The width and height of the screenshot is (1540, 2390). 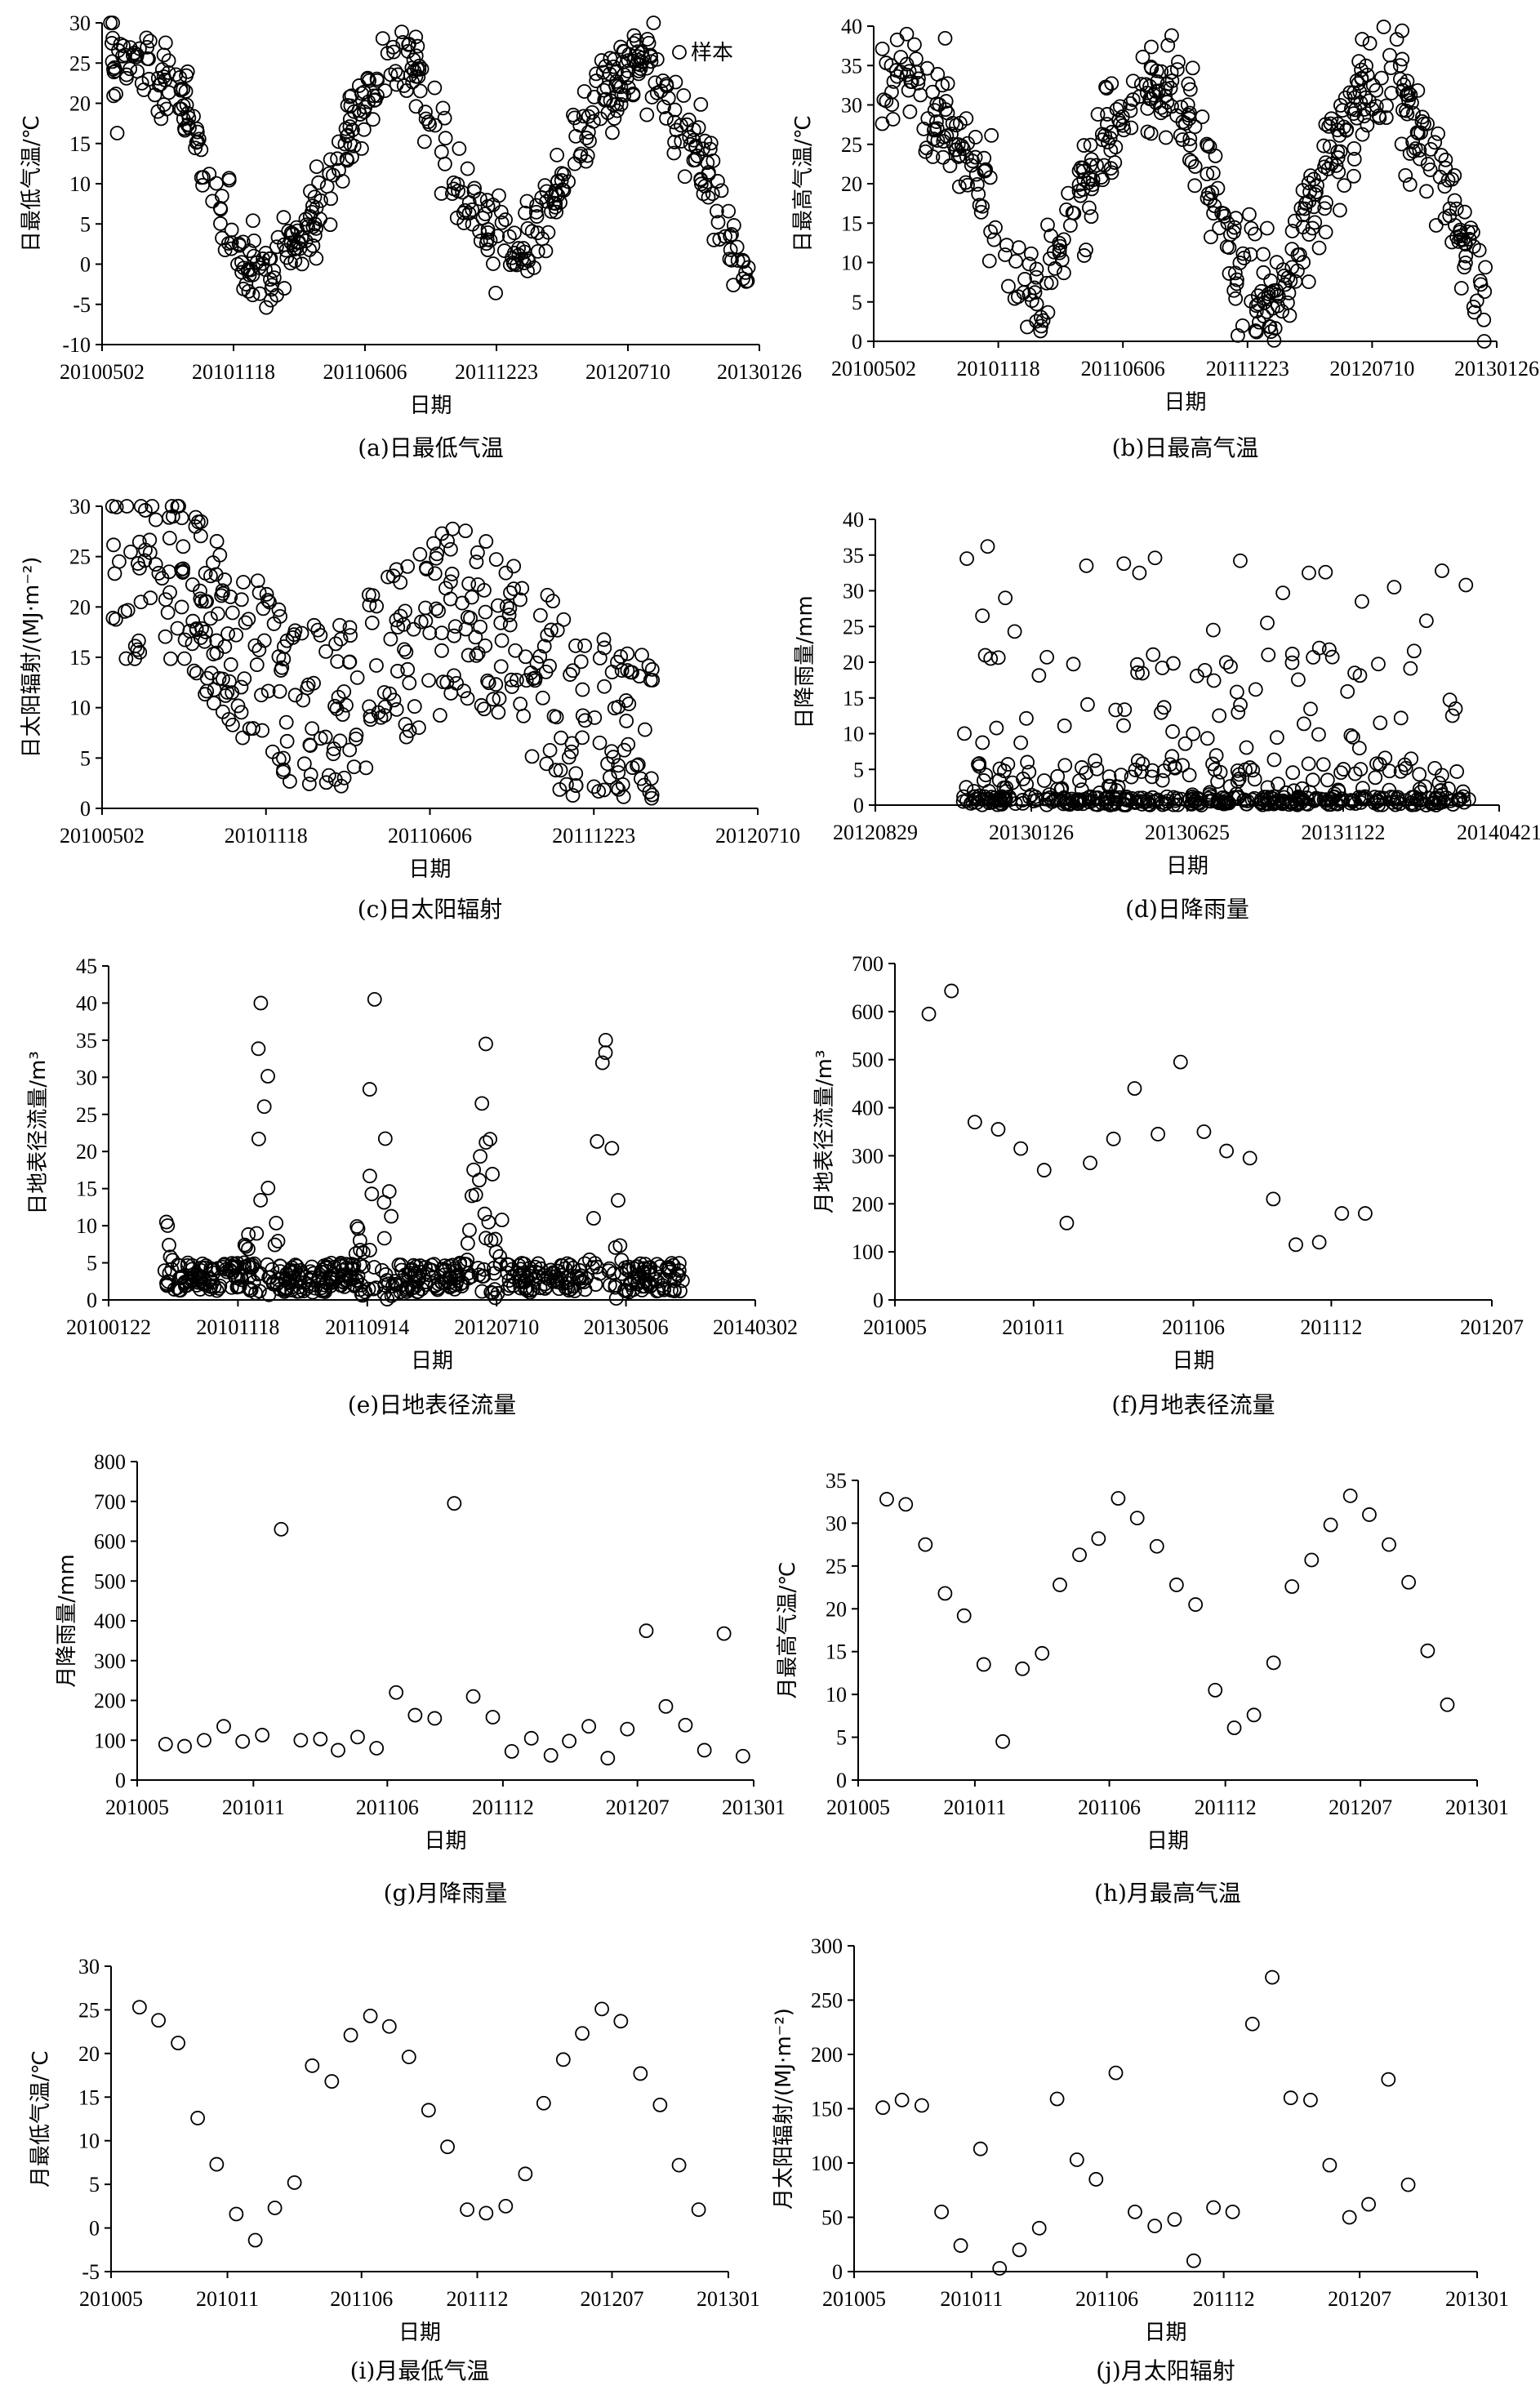 What do you see at coordinates (1106, 2299) in the screenshot?
I see `x-tick-label: 201106` at bounding box center [1106, 2299].